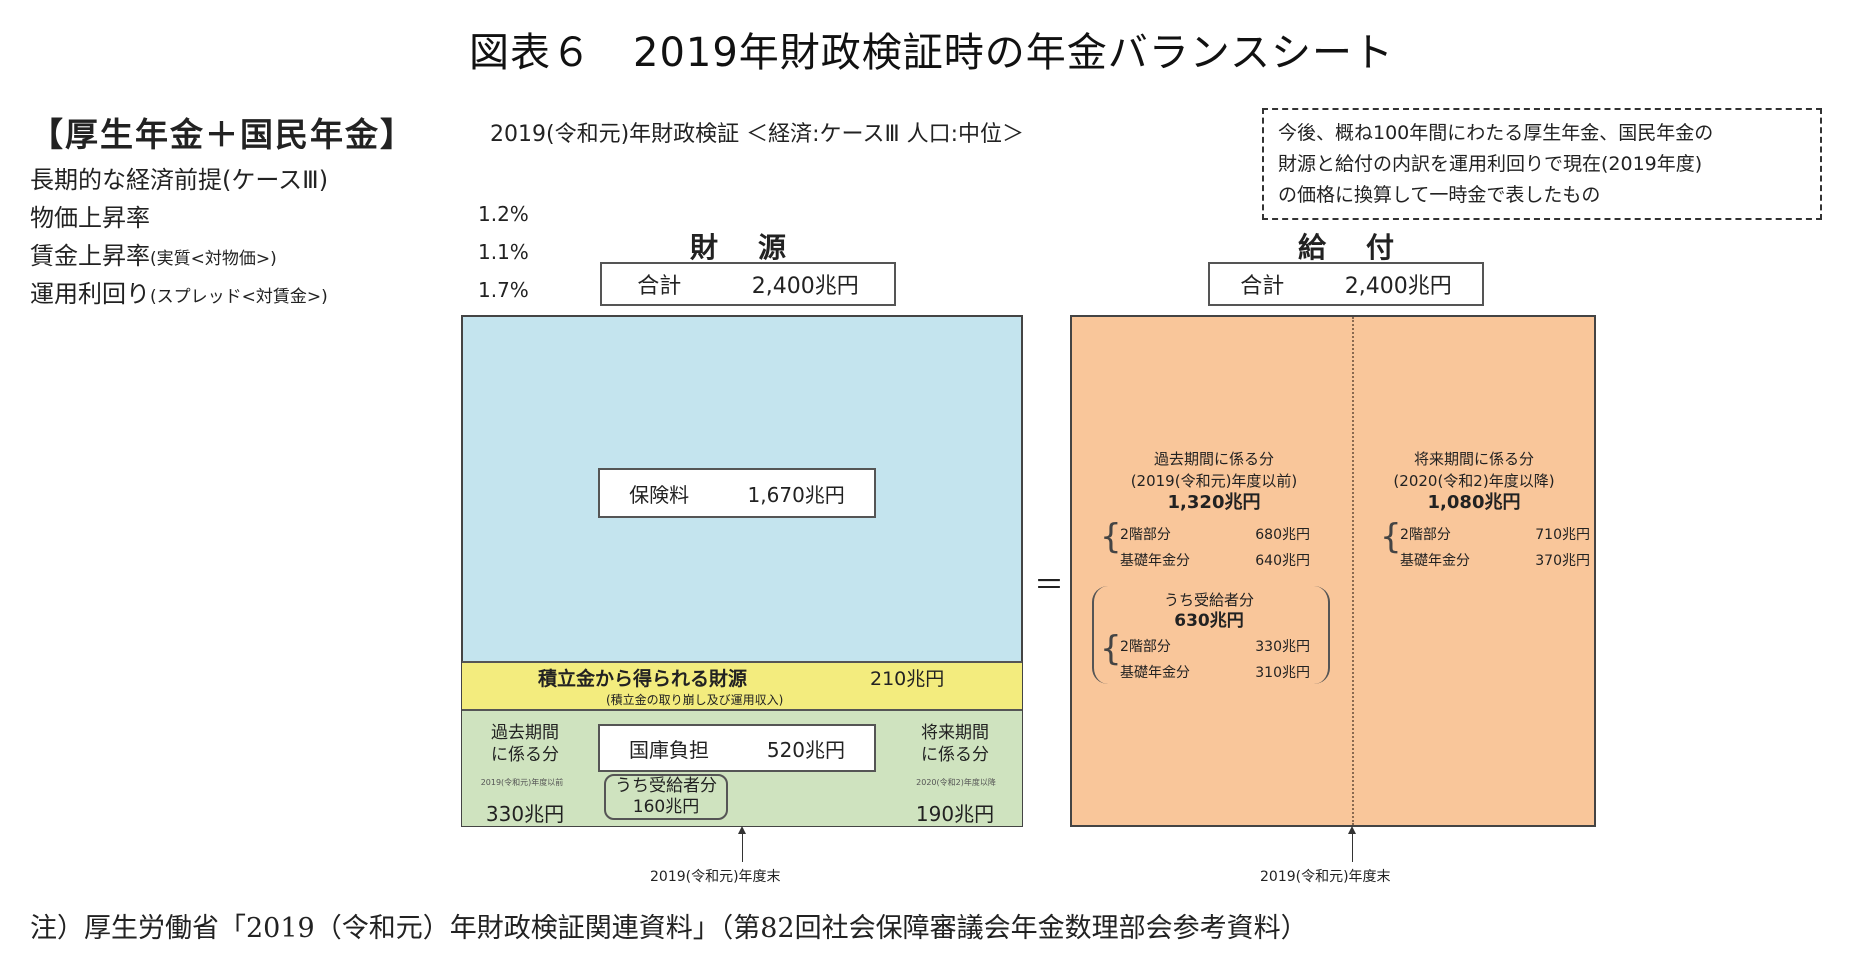 This screenshot has width=1863, height=959. Describe the element at coordinates (757, 134) in the screenshot. I see `scenario-subheader: 2019(令和元)年財政検証 ＜経済:ケースⅢ 人口:中位＞` at that location.